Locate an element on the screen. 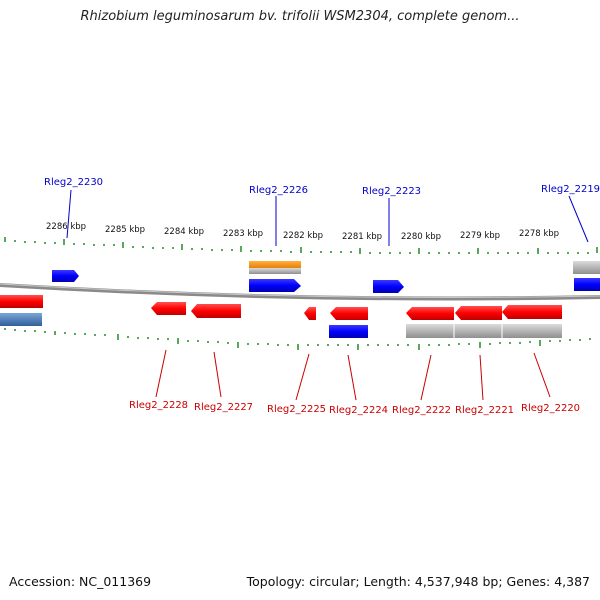 Image resolution: width=600 pixels, height=600 pixels. gene-label-bottom: Rleg2_2224 is located at coordinates (358, 410).